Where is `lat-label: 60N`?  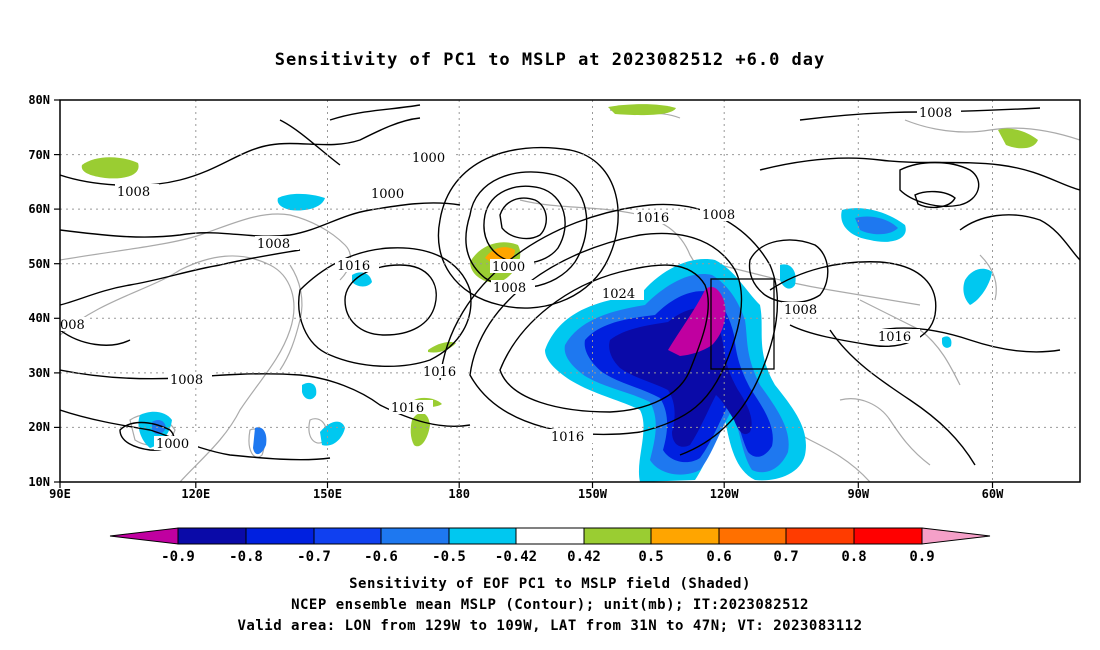
lat-label: 60N is located at coordinates (39, 209).